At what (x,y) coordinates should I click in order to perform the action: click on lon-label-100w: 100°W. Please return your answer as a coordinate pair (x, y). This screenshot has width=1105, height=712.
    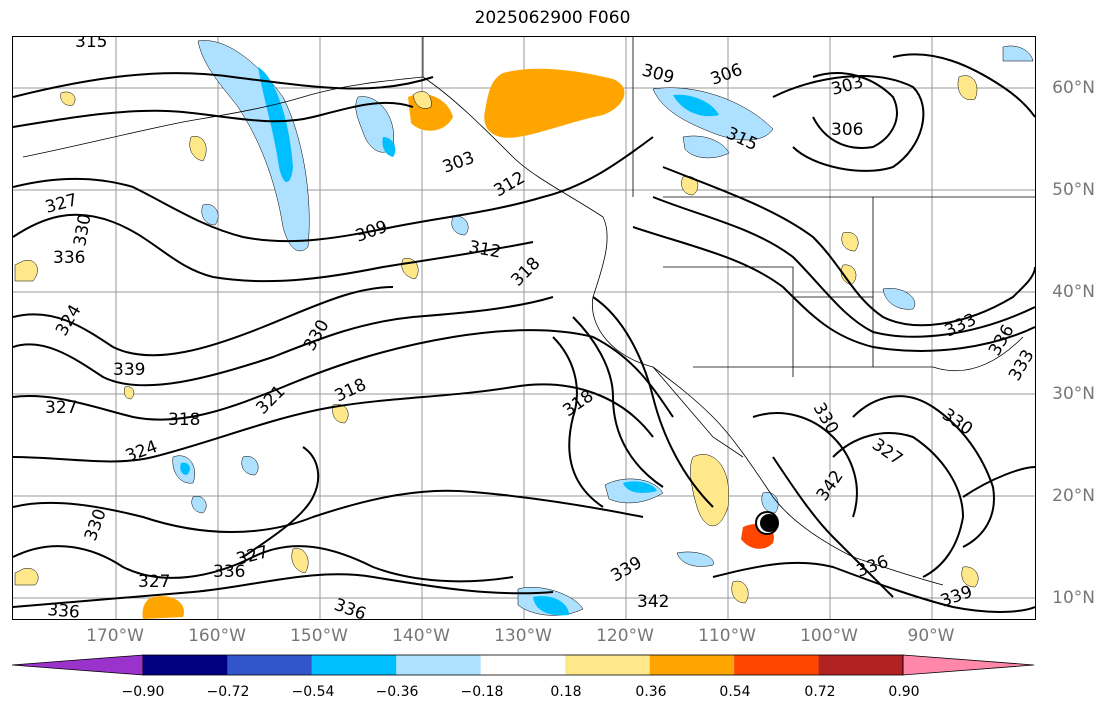
    Looking at the image, I should click on (829, 636).